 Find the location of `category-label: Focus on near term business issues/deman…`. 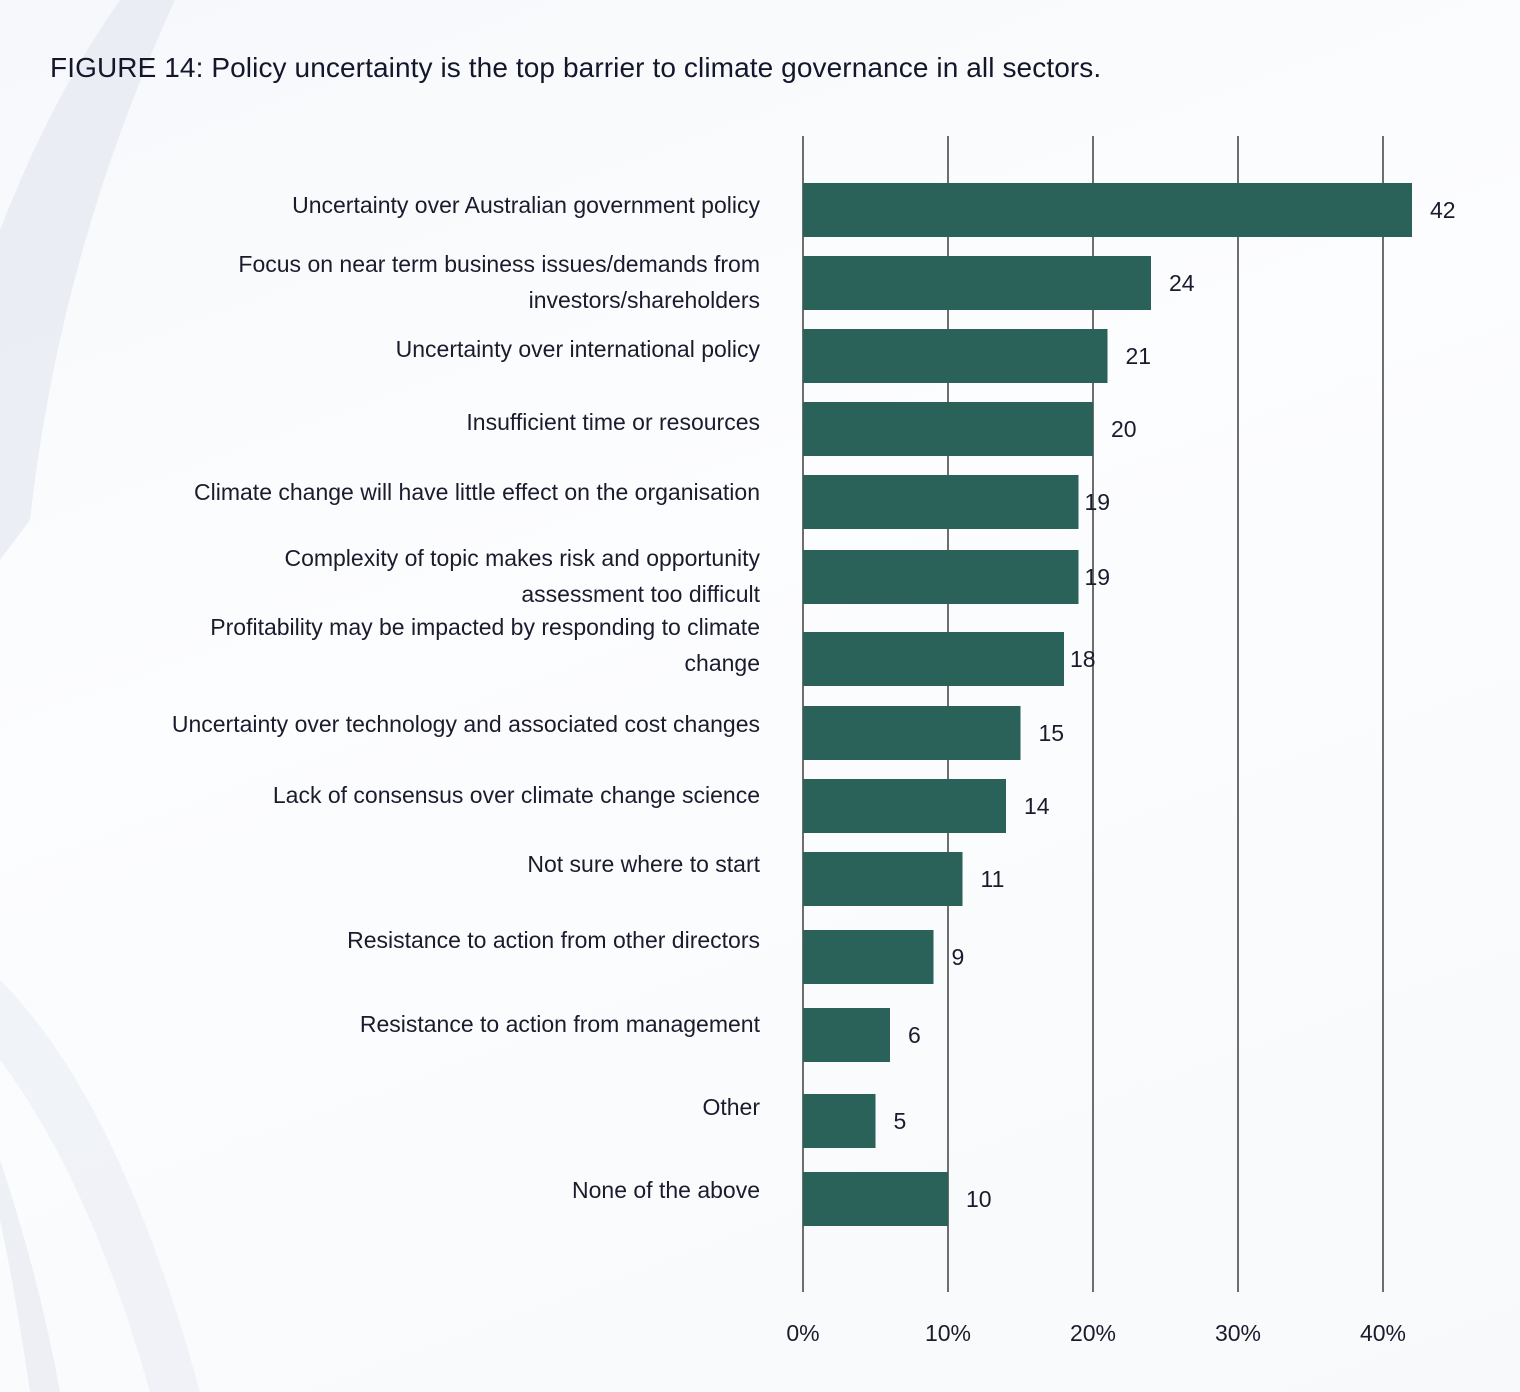

category-label: Focus on near term business issues/deman… is located at coordinates (499, 282).